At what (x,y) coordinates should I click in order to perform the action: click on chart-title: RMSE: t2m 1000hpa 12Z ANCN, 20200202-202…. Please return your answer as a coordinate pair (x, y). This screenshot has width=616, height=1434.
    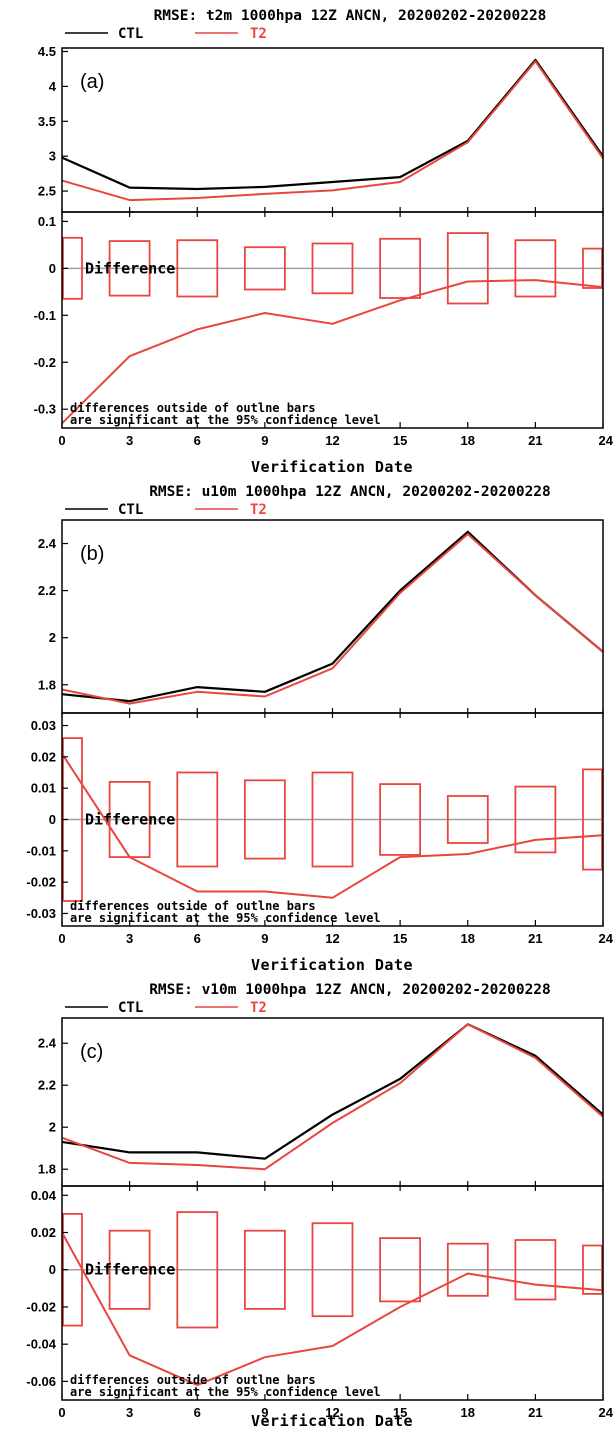
    Looking at the image, I should click on (350, 16).